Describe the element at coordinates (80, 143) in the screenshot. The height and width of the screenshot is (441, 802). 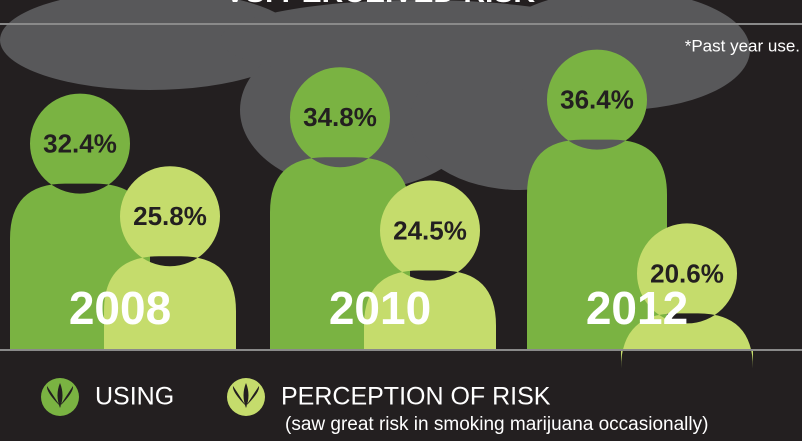
I see `value-label: 32.4%` at that location.